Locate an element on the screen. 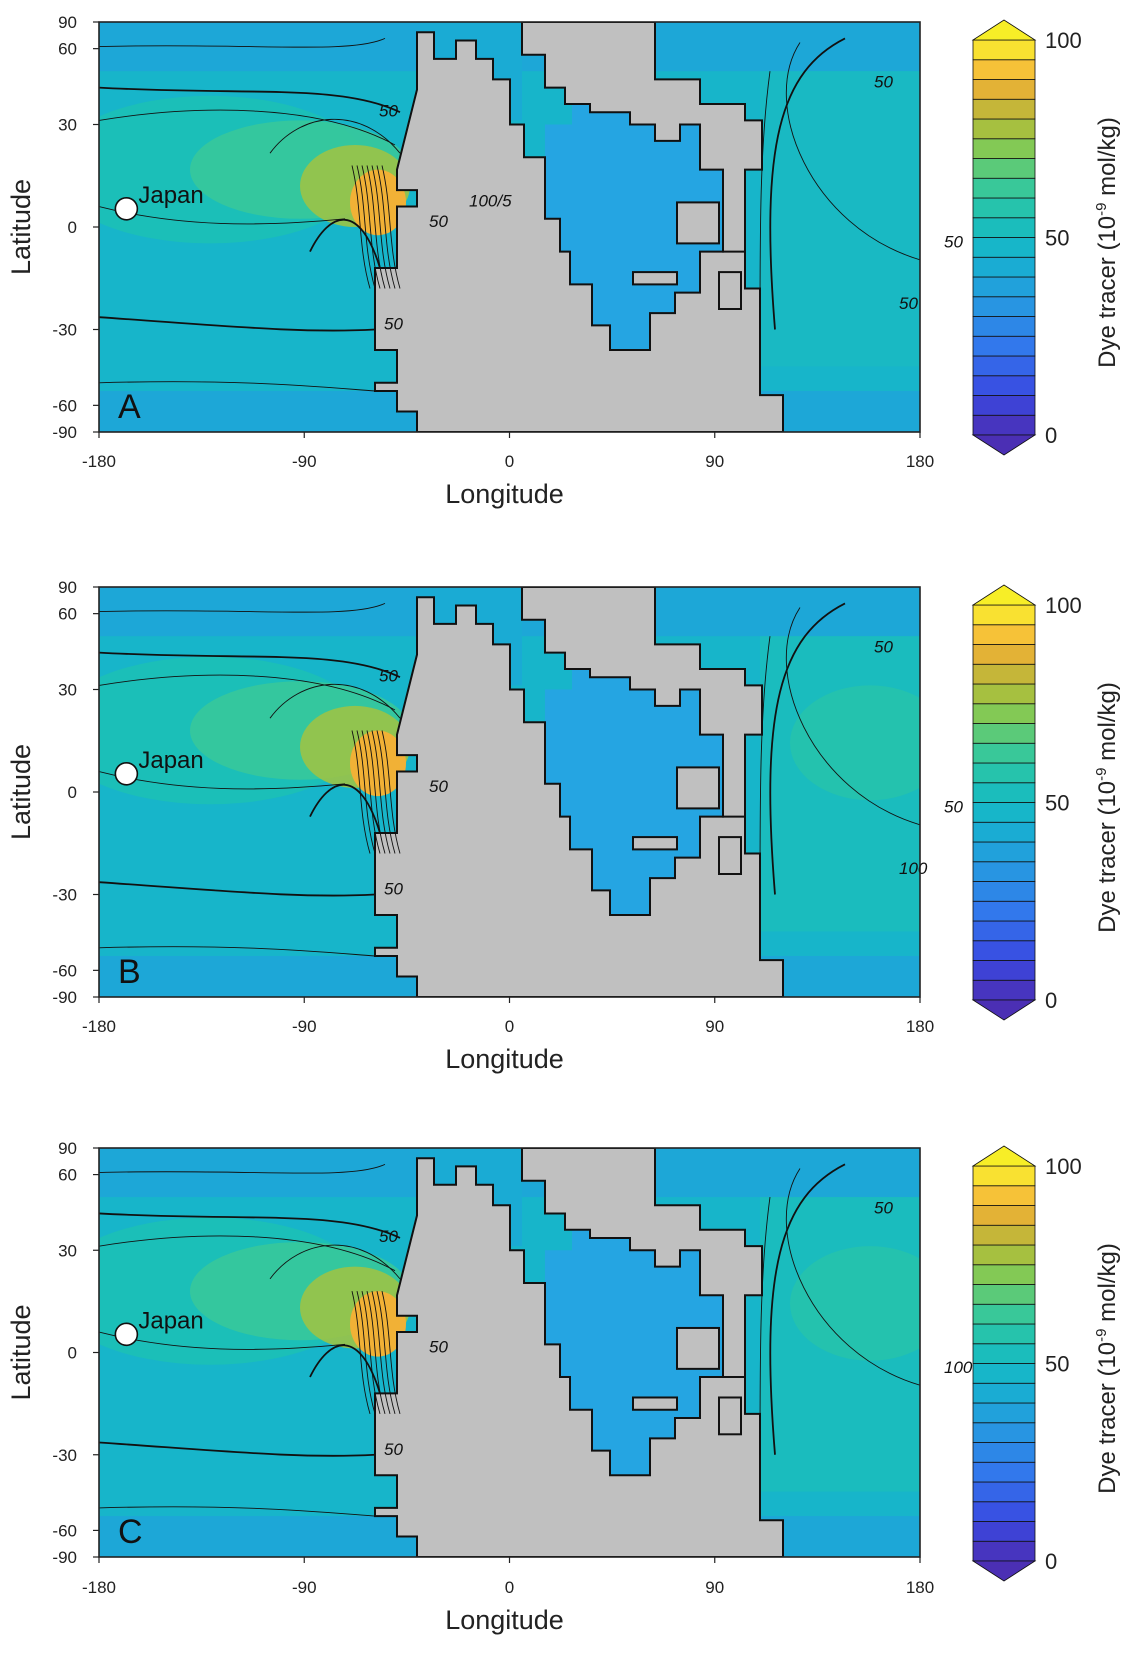 The height and width of the screenshot is (1667, 1143). marker-label: Japan is located at coordinates (170, 195).